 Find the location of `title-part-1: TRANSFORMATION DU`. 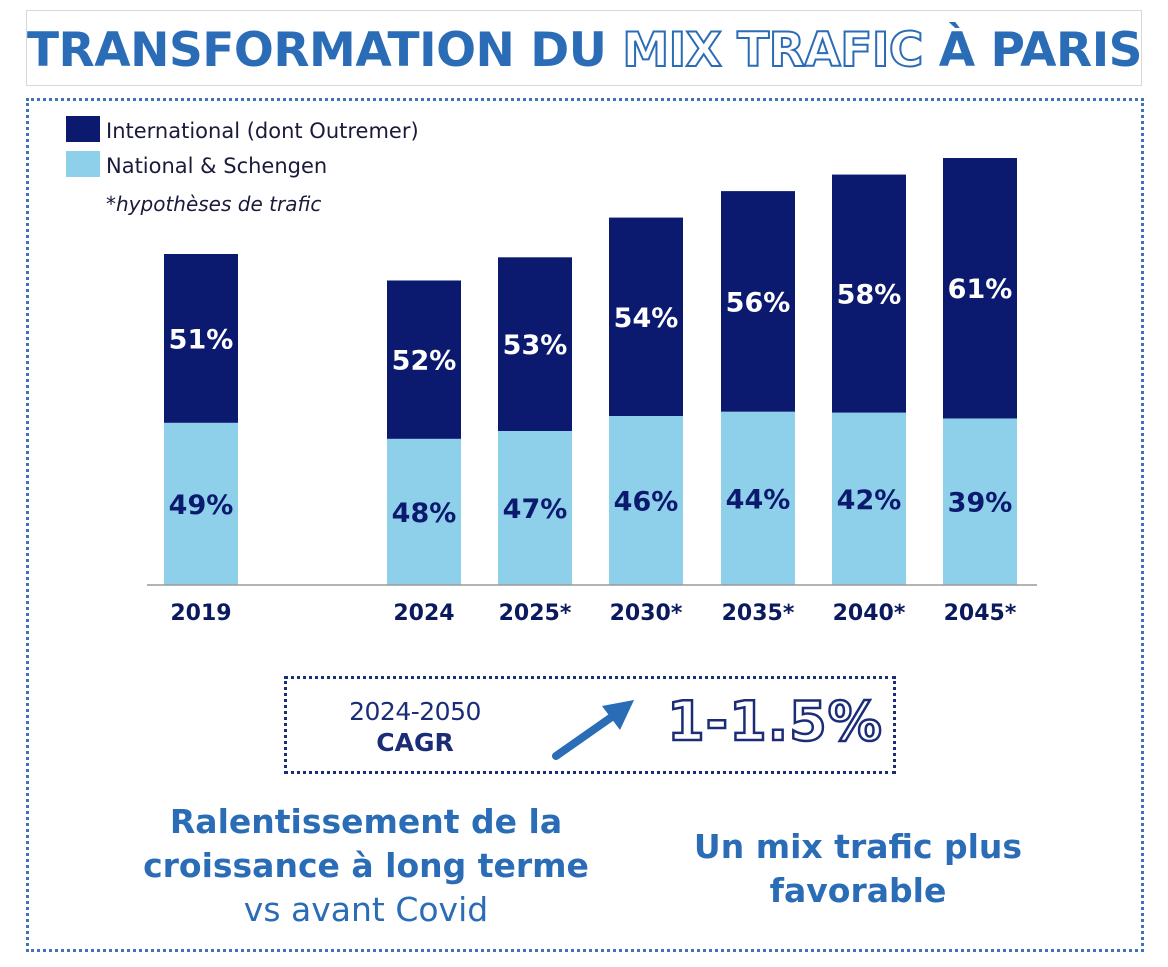

title-part-1: TRANSFORMATION DU is located at coordinates (325, 50).